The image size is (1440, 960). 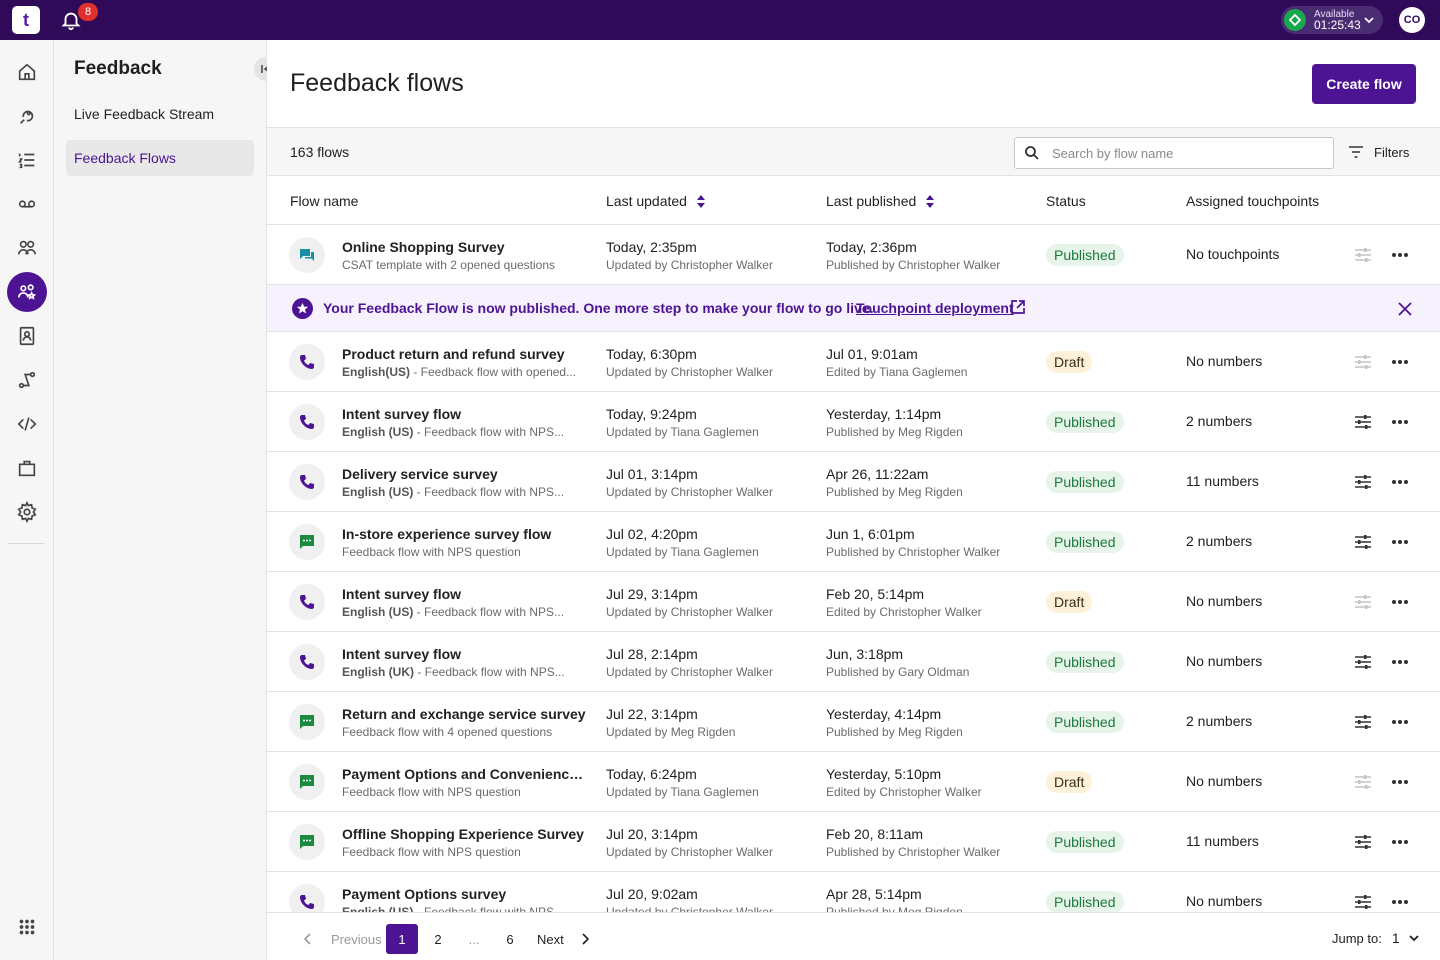 I want to click on code-icon, so click(x=27, y=424).